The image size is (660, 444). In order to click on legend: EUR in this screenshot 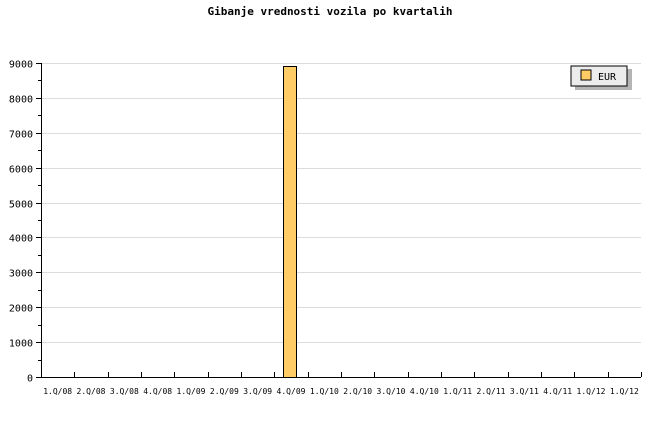, I will do `click(601, 77)`.